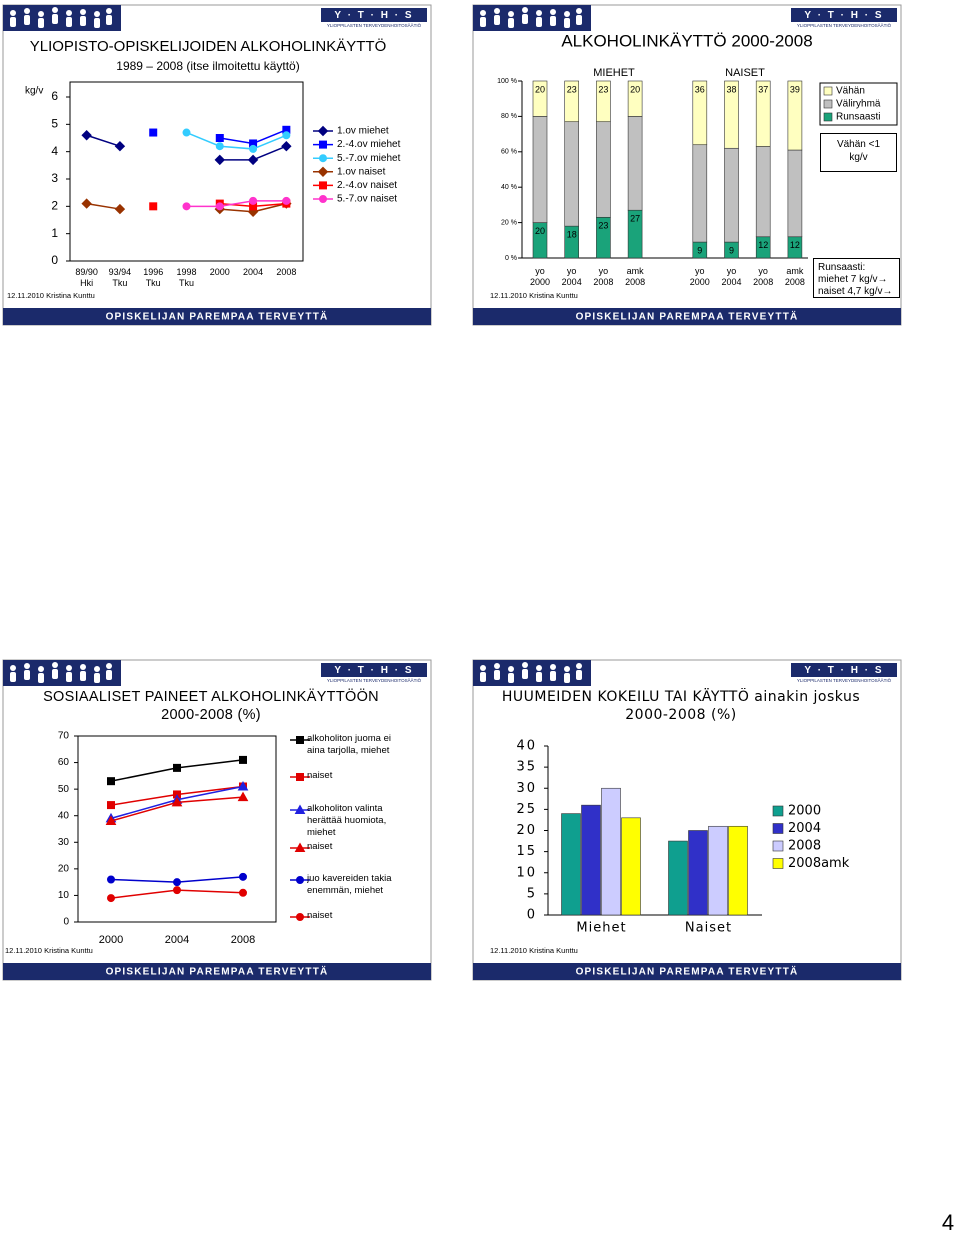 Image resolution: width=960 pixels, height=1233 pixels. What do you see at coordinates (614, 73) in the screenshot?
I see `group-label: MIEHET` at bounding box center [614, 73].